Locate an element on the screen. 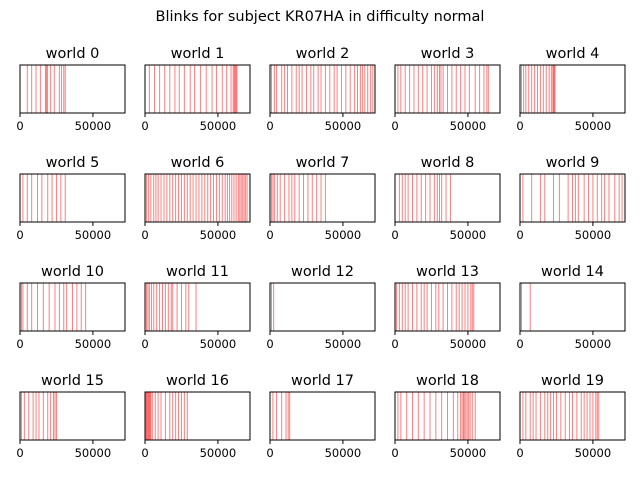 The width and height of the screenshot is (640, 480). panel-title: world 13 is located at coordinates (447, 272).